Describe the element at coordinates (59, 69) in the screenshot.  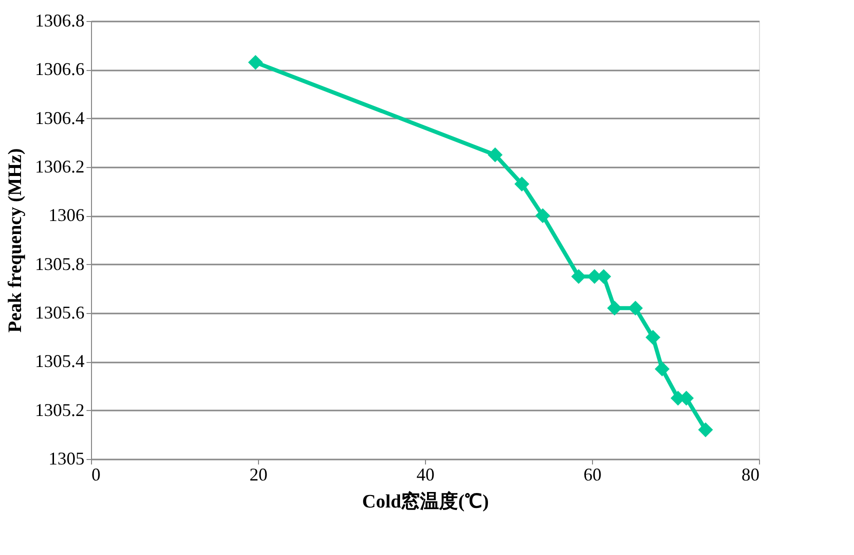
I see `y-tick-label: 1306.6` at that location.